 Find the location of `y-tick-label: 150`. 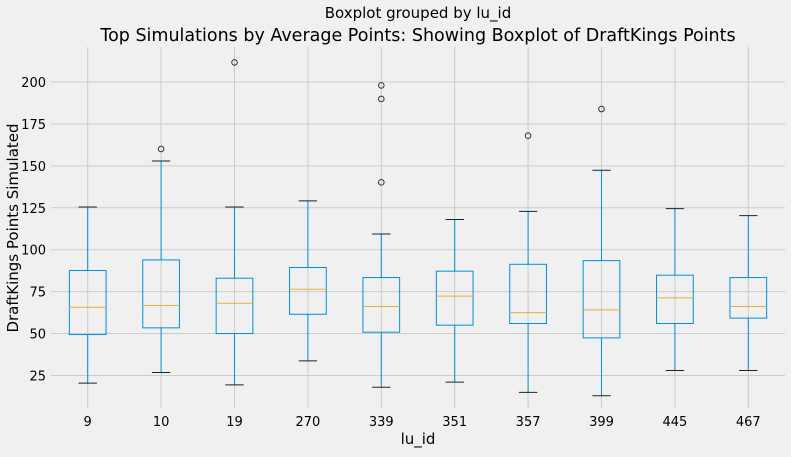

y-tick-label: 150 is located at coordinates (33, 167).